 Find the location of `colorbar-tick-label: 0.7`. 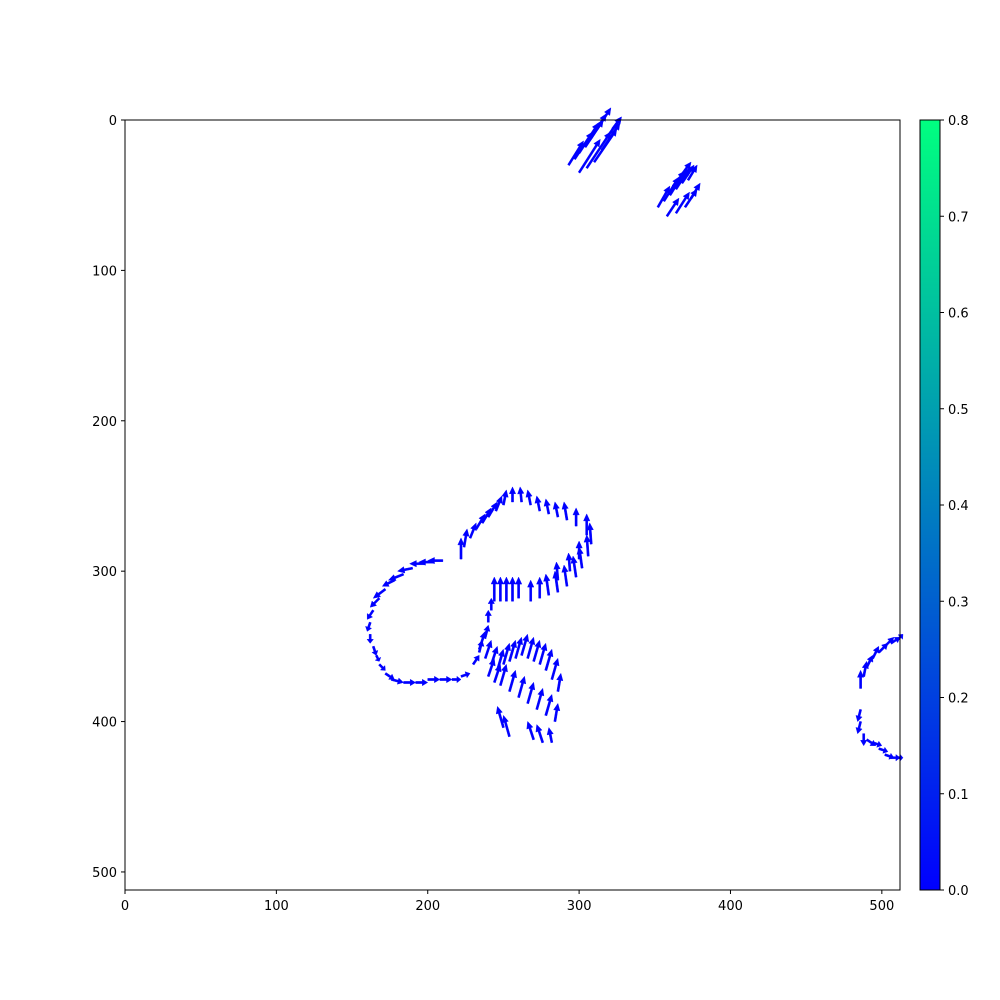

colorbar-tick-label: 0.7 is located at coordinates (958, 217).